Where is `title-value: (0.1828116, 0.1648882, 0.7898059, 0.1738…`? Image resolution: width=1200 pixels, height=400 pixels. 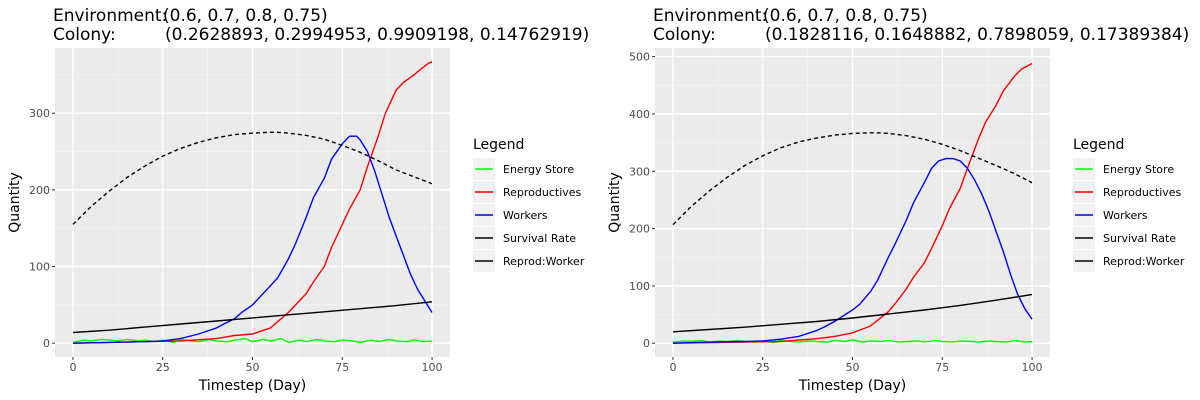 title-value: (0.1828116, 0.1648882, 0.7898059, 0.1738… is located at coordinates (977, 35).